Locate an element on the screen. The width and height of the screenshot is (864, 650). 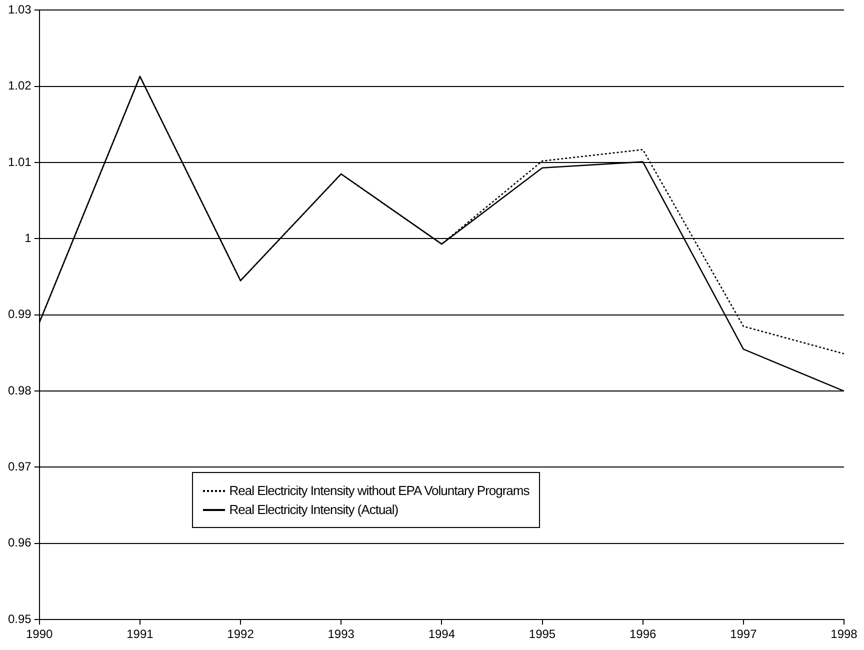
y-tick-label: 1.03 is located at coordinates (20, 9).